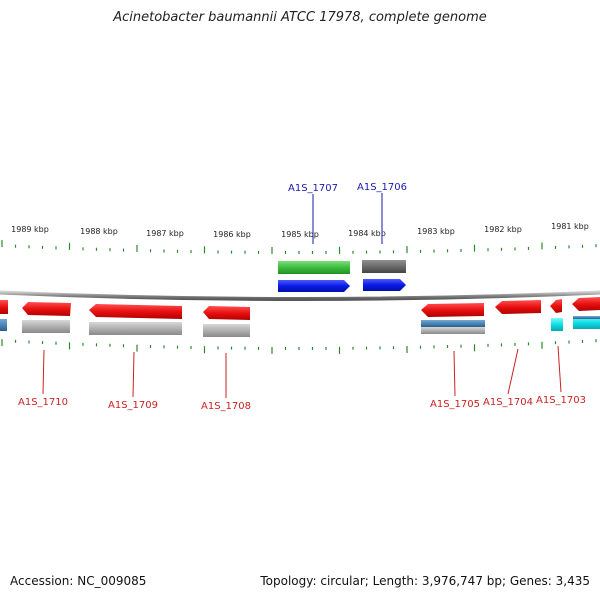  What do you see at coordinates (453, 330) in the screenshot?
I see `gene-a1s-1705-cds-gray` at bounding box center [453, 330].